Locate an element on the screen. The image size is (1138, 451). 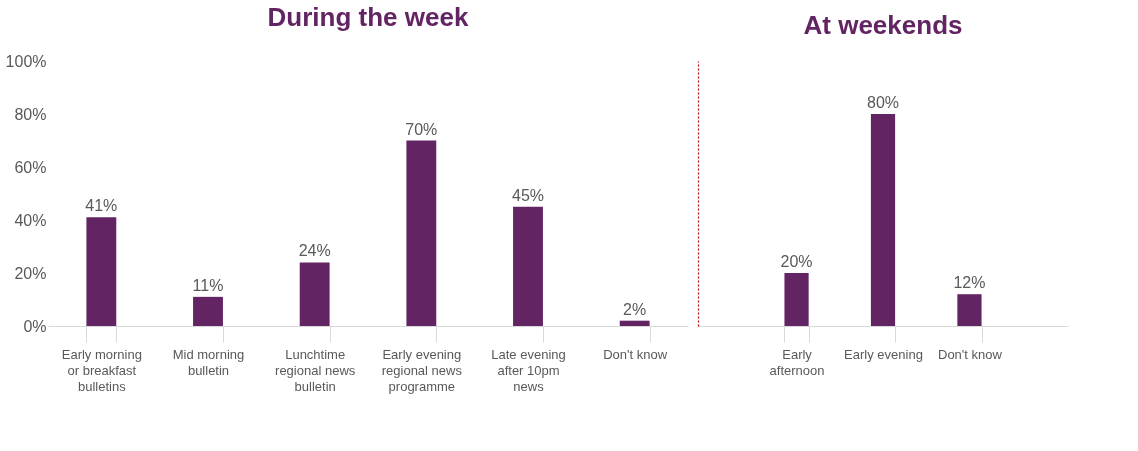
data-label: 70% is located at coordinates (421, 129).